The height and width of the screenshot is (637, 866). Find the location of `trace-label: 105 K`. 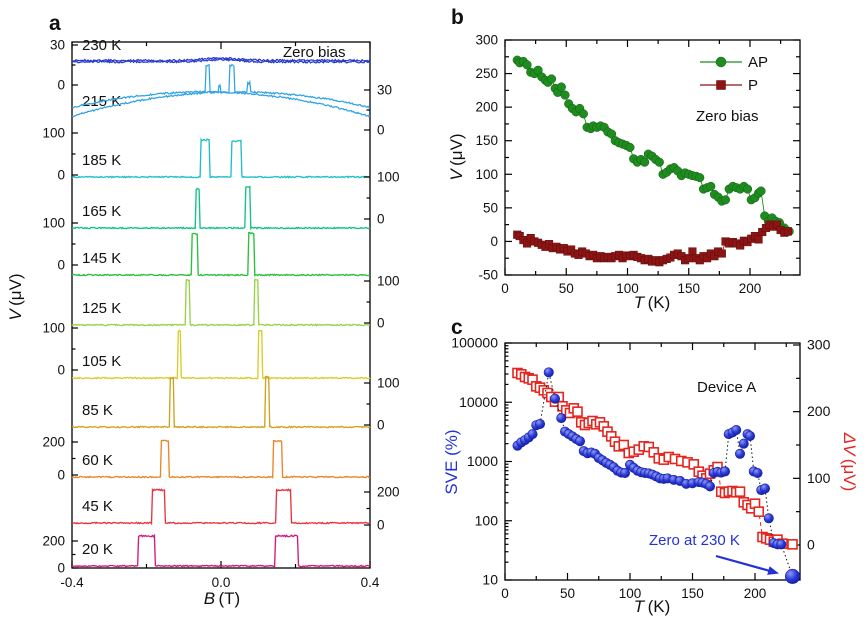

trace-label: 105 K is located at coordinates (101, 361).